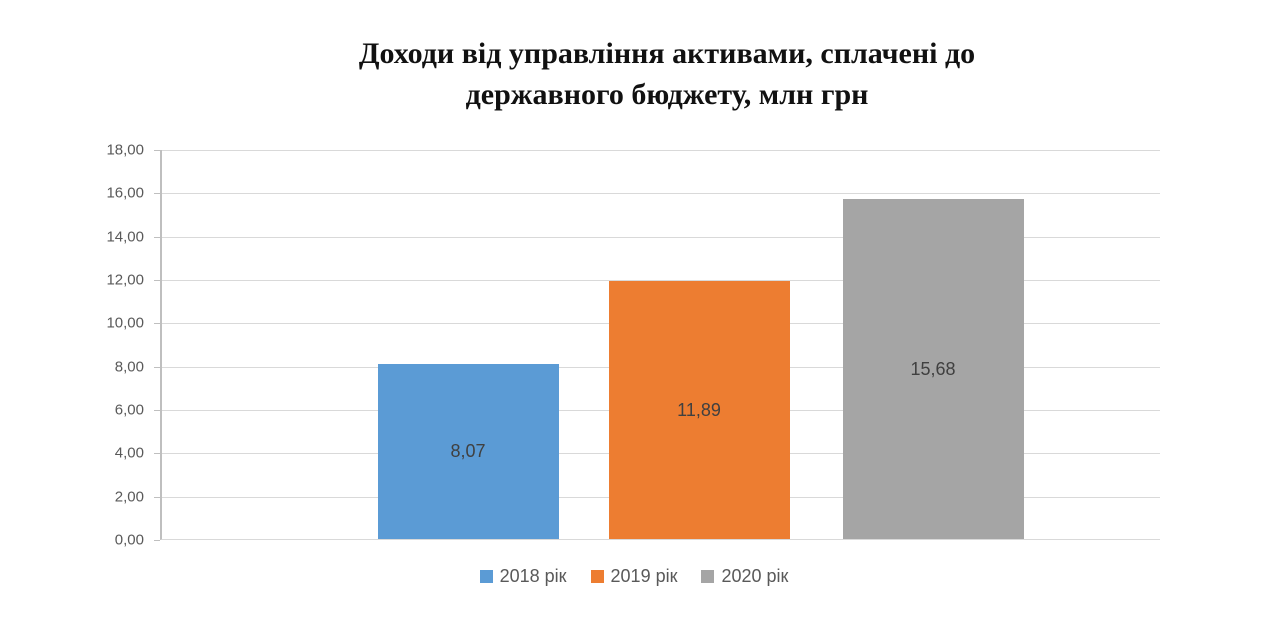  I want to click on y-tick-label: 8,00, so click(129, 367).